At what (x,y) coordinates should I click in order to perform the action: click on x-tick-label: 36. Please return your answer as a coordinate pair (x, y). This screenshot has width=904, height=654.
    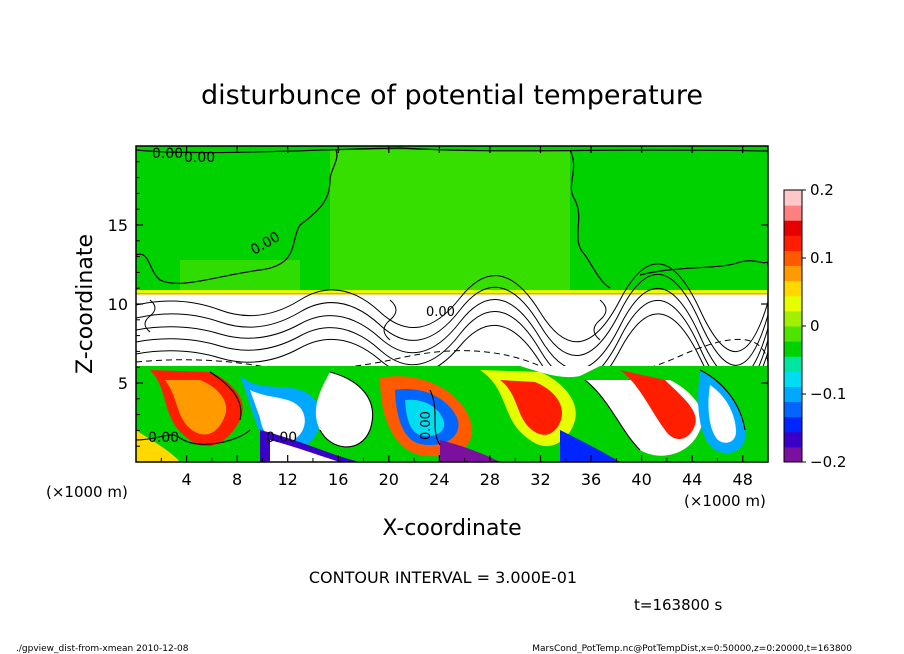
    Looking at the image, I should click on (591, 479).